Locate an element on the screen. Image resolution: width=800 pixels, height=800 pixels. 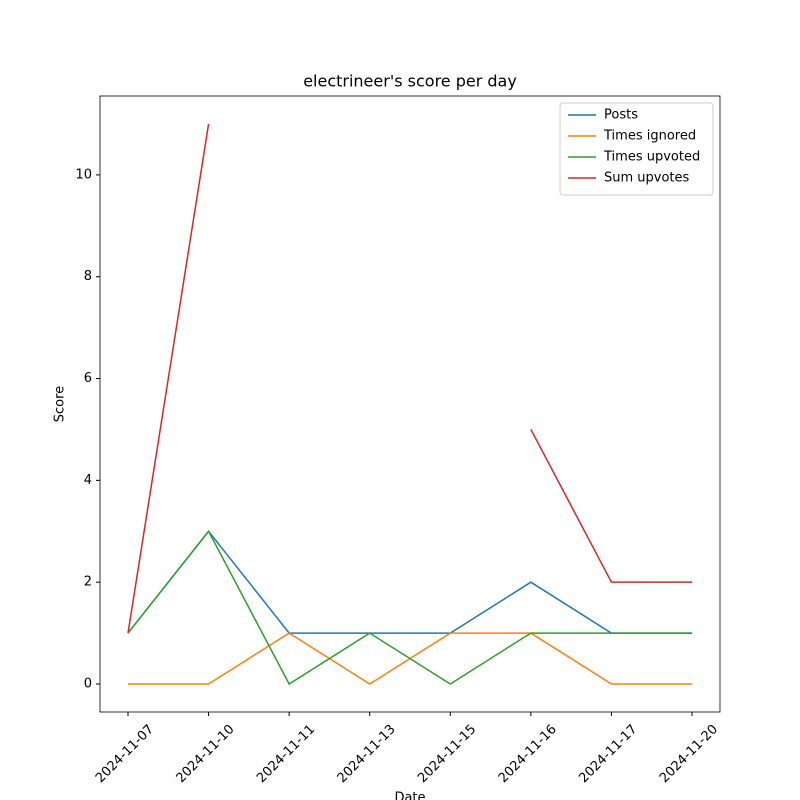
y-tick-label: 10 is located at coordinates (83, 174).